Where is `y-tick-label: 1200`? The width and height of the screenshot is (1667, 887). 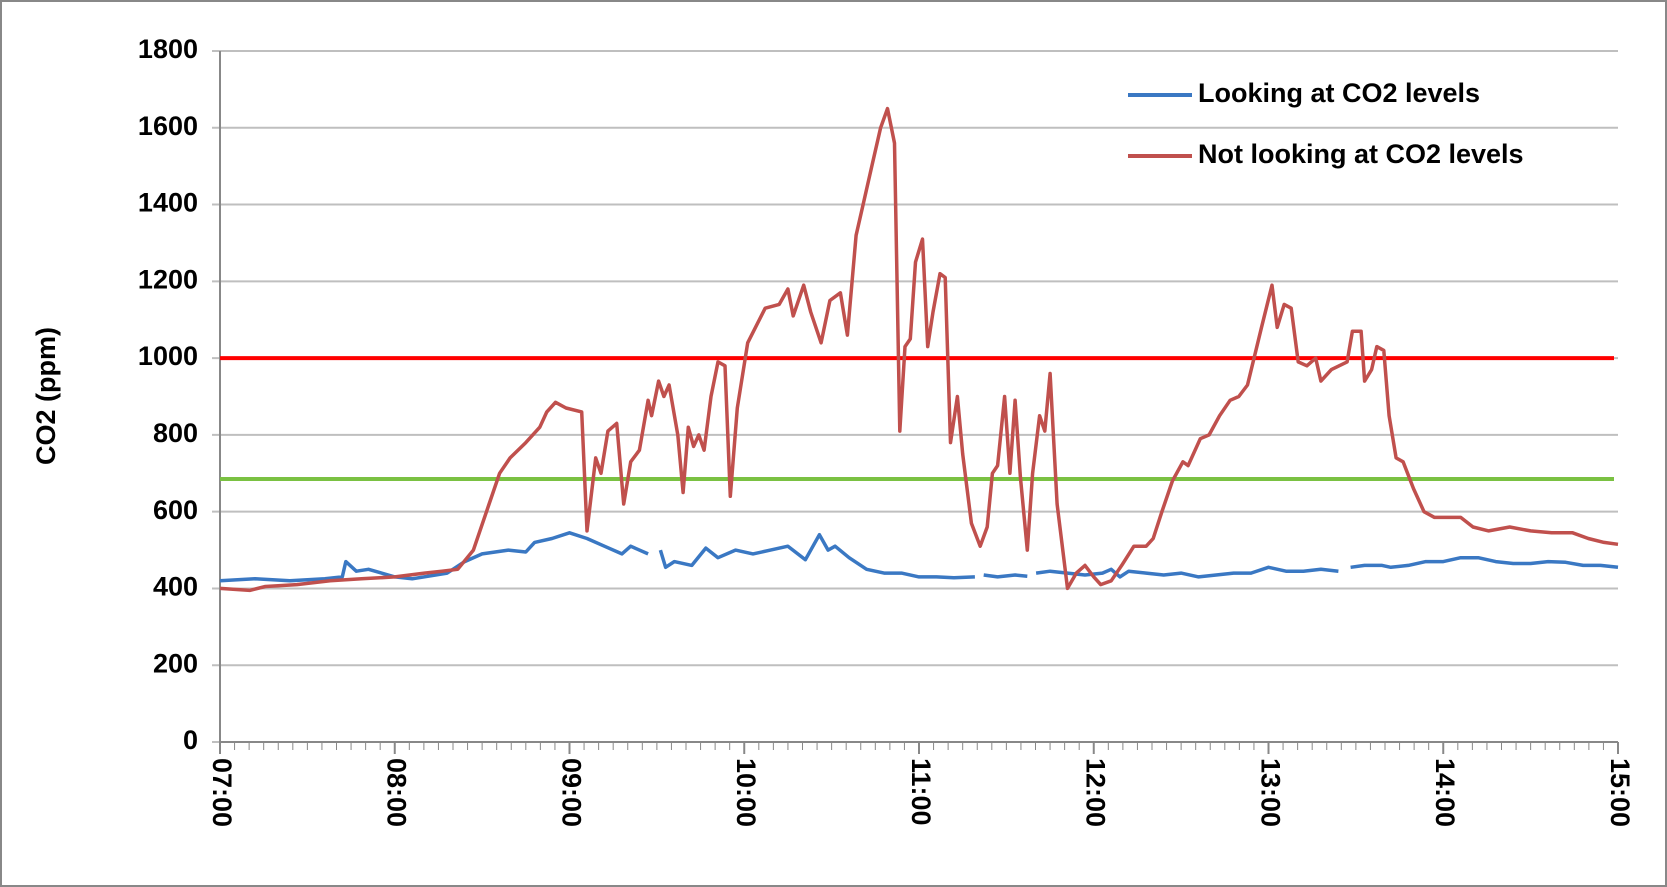
y-tick-label: 1200 is located at coordinates (168, 279).